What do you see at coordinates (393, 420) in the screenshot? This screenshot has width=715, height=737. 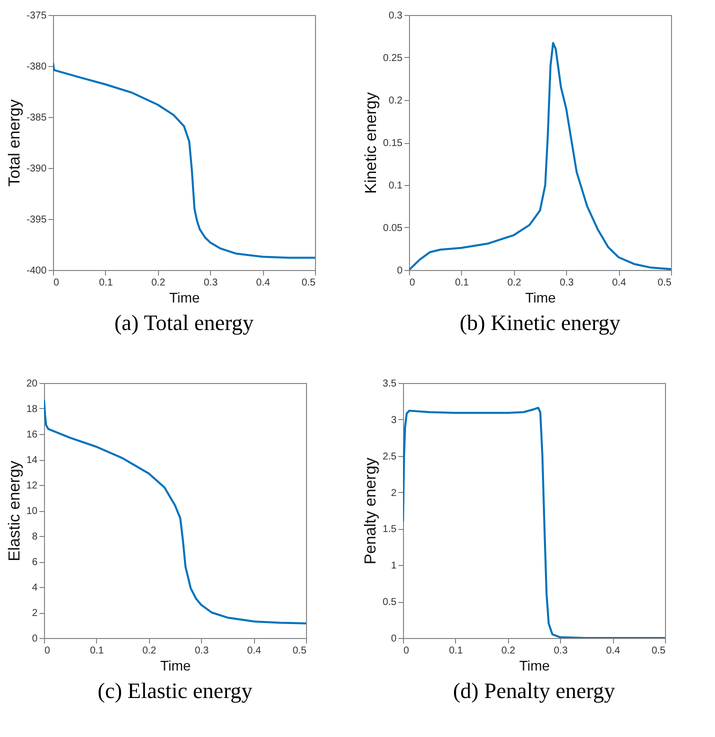 I see `y-tick-label: 3` at bounding box center [393, 420].